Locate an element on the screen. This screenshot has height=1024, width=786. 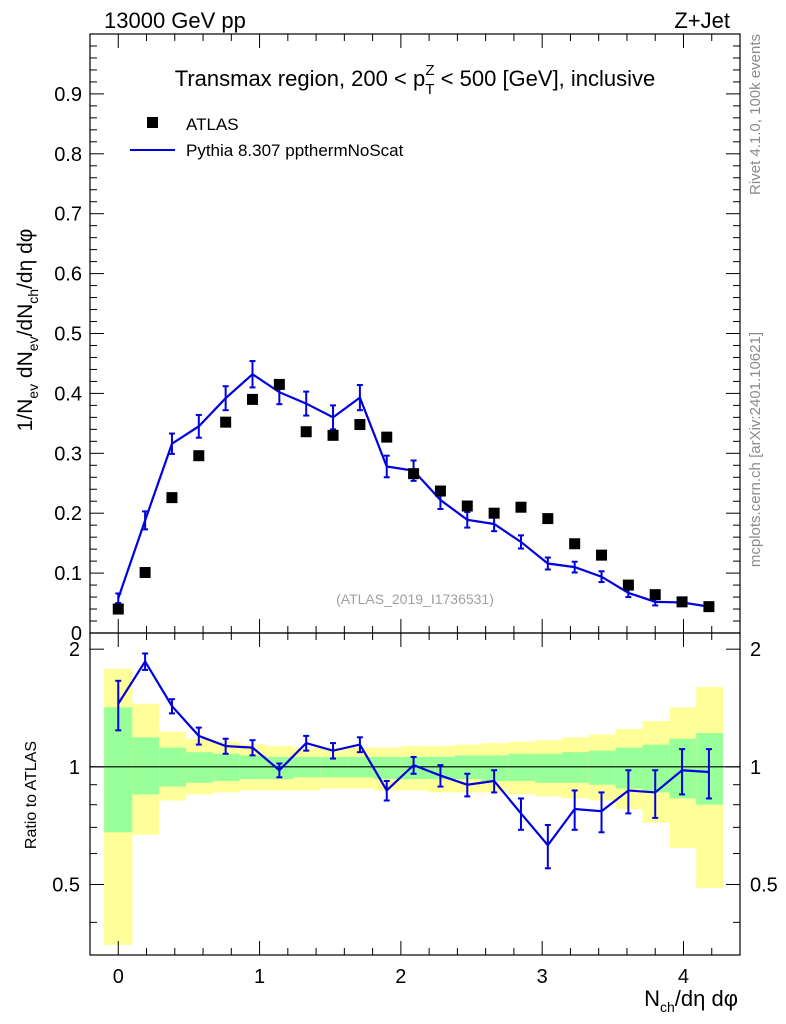
legend-marker-atlas is located at coordinates (152, 122).